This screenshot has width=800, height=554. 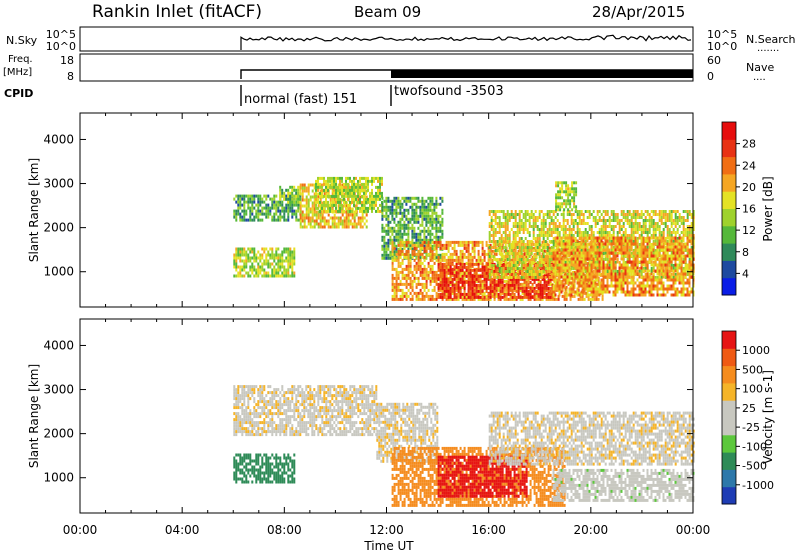 I want to click on cpid-mode-normal: normal (fast) 151, so click(x=300, y=99).